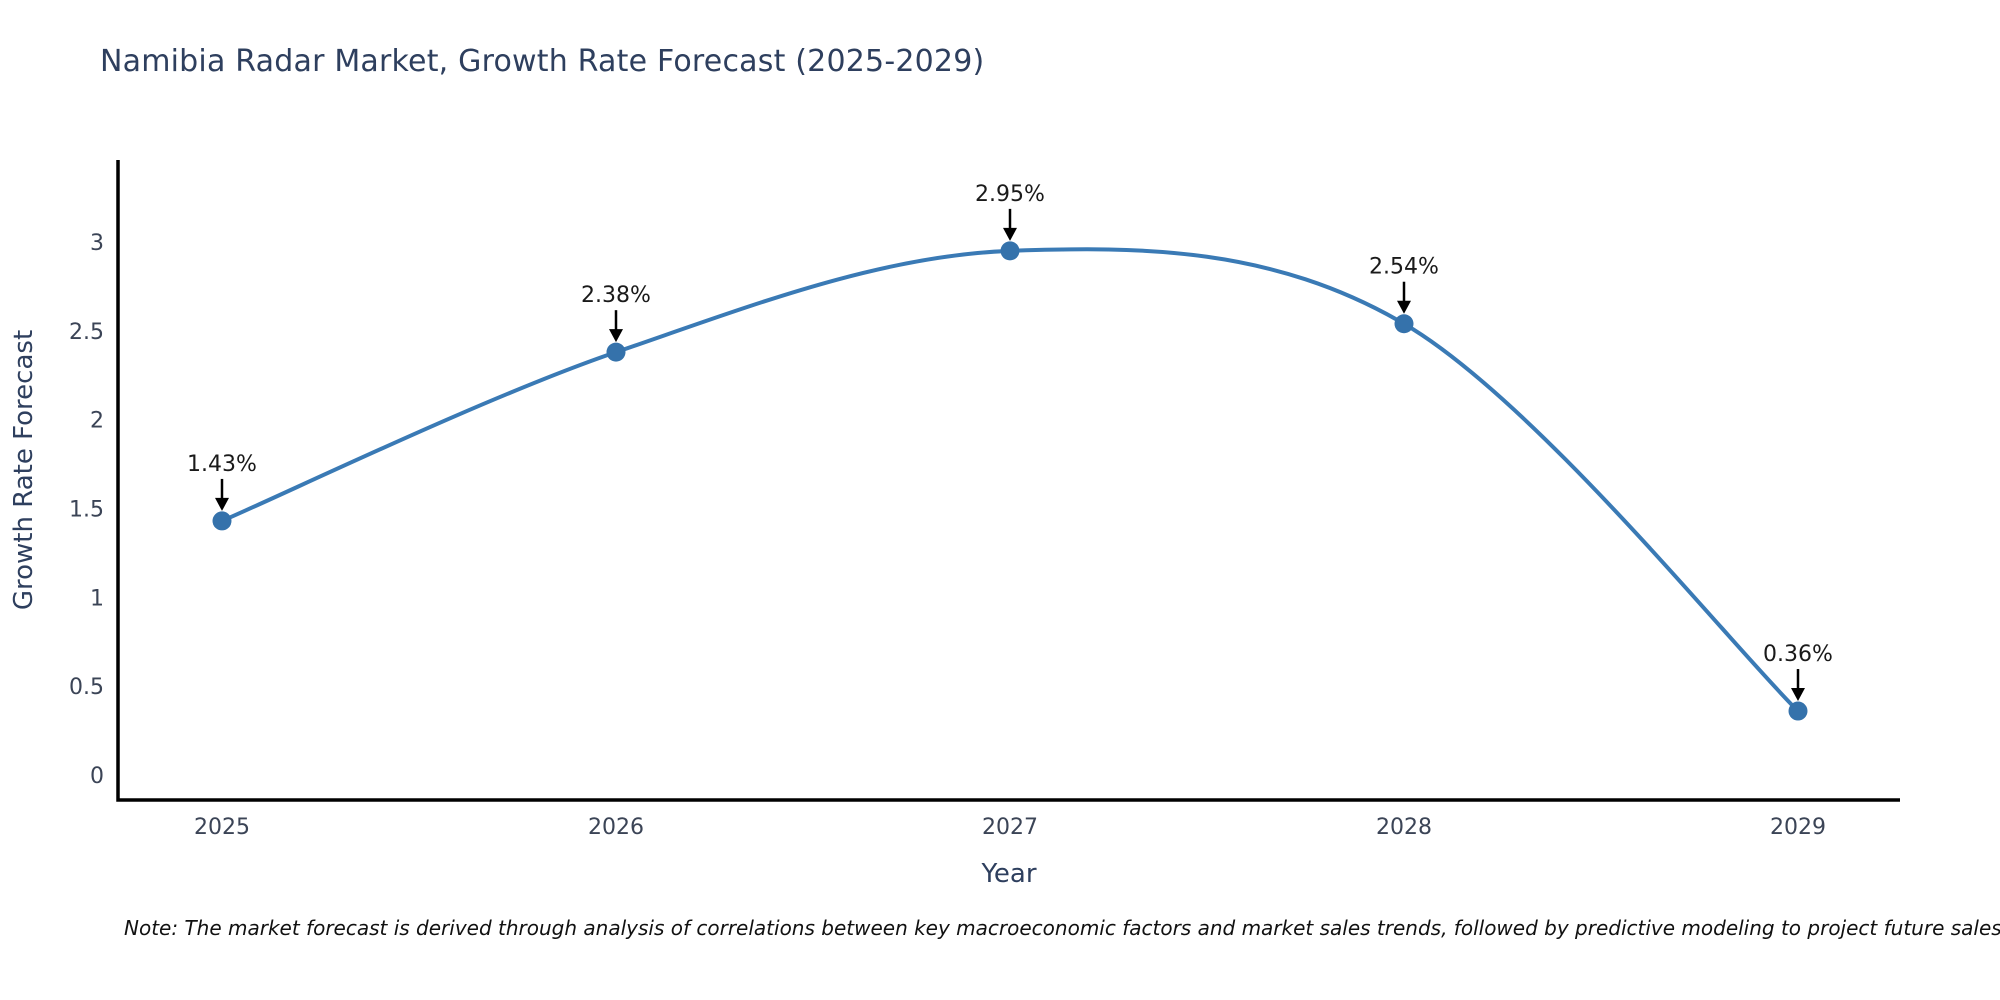 The height and width of the screenshot is (1000, 2000). What do you see at coordinates (1798, 827) in the screenshot?
I see `x-tick-label: 2029` at bounding box center [1798, 827].